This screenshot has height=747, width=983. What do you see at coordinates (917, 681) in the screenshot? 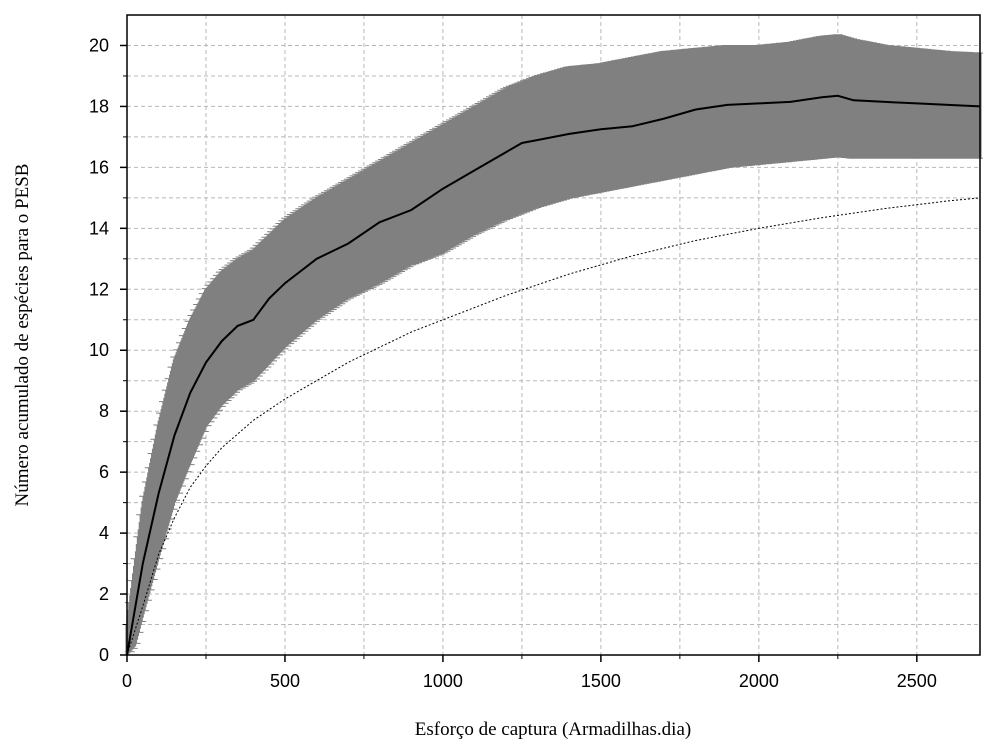
I see `x-tick-label: 2500` at bounding box center [917, 681].